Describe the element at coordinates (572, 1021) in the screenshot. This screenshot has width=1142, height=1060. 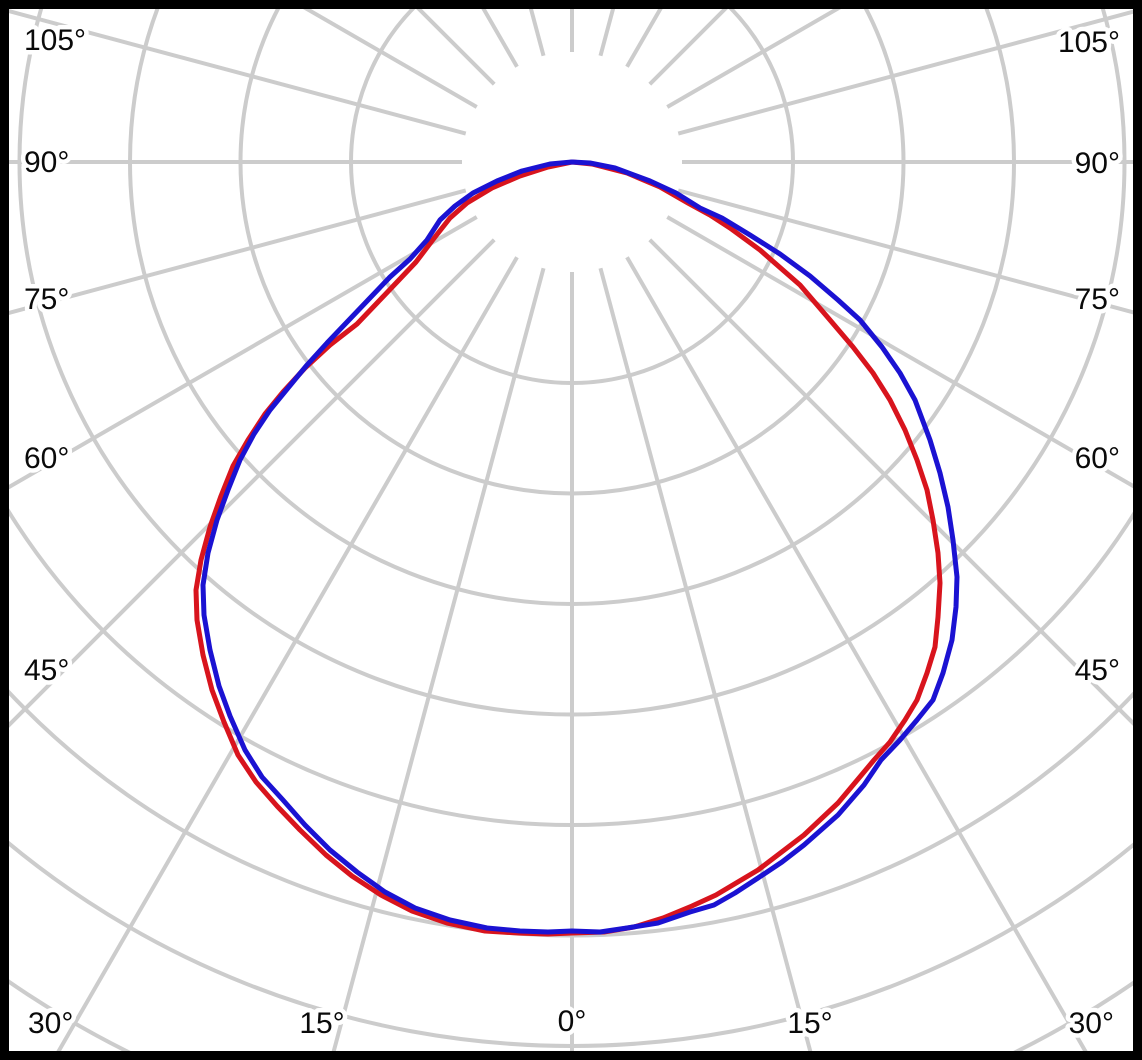
I see `angle-label: 0°` at that location.